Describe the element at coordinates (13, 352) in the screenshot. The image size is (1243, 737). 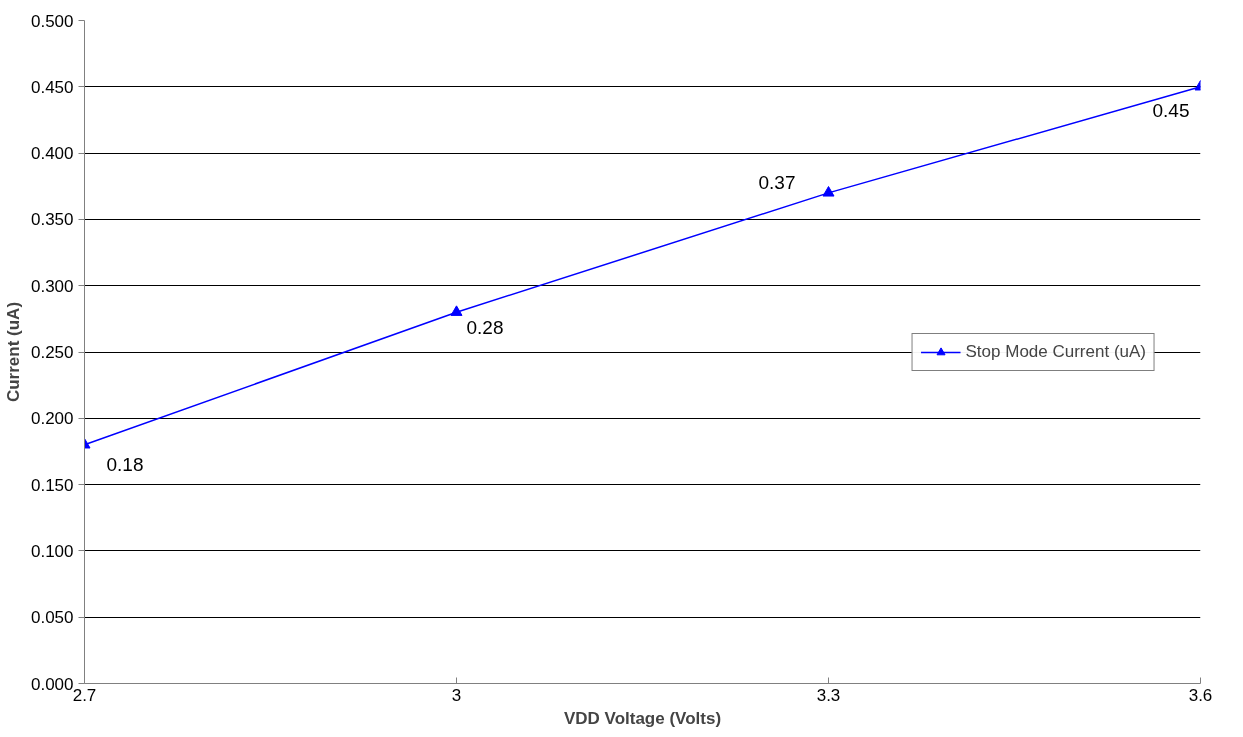
I see `y-axis-title: Current (uA)` at that location.